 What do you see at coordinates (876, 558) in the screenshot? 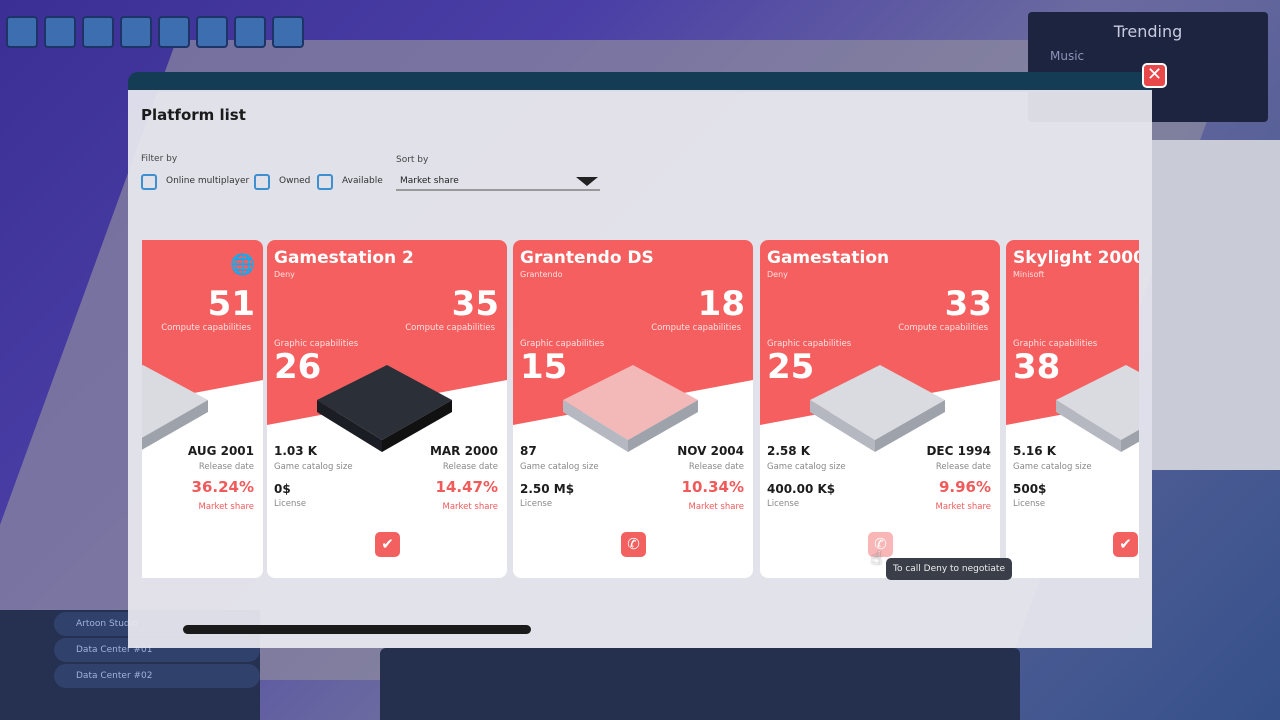
I see `hand-cursor-icon: ☝` at bounding box center [876, 558].